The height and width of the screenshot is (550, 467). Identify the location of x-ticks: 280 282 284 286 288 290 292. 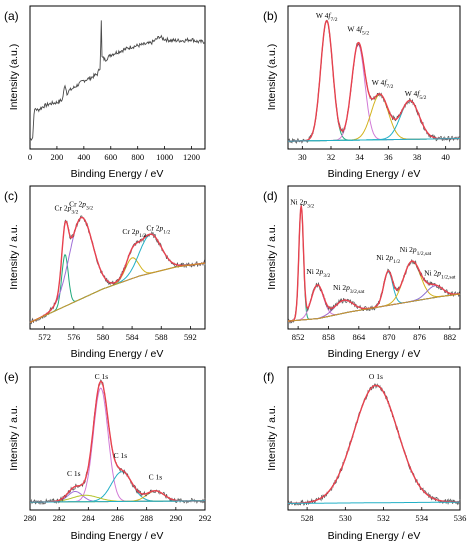
(118, 515).